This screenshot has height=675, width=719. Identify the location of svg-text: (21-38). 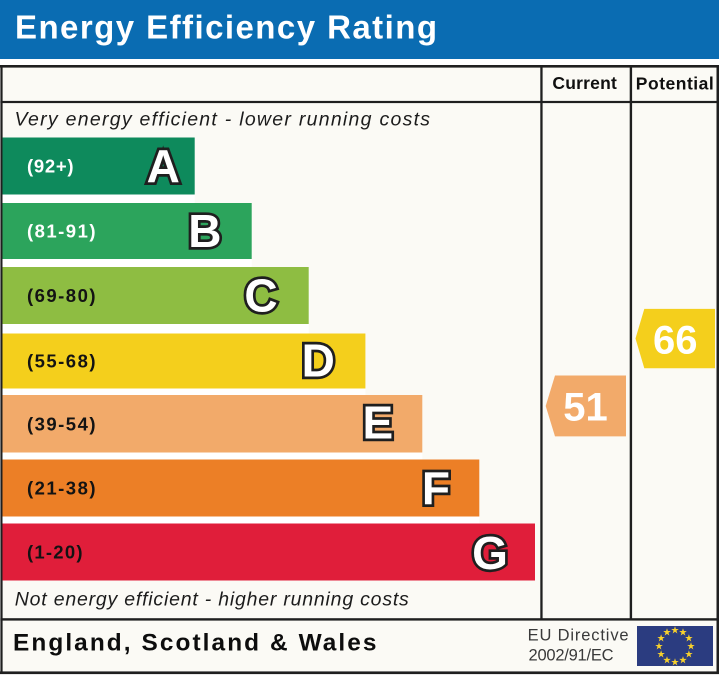
(61, 488).